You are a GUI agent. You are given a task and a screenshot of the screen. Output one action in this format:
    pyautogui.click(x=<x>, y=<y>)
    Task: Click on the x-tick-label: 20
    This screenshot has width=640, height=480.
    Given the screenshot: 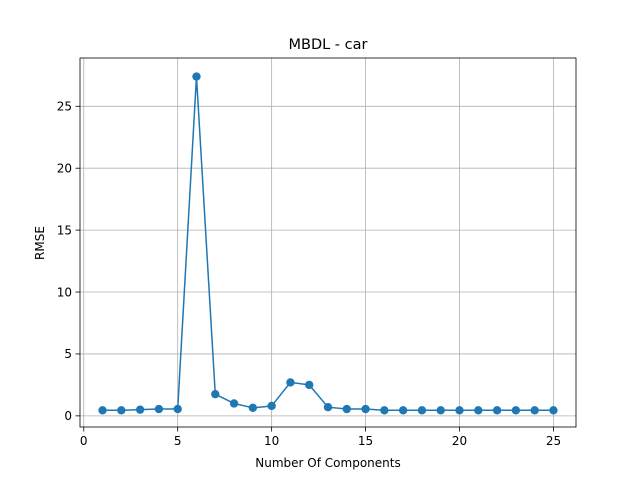 What is the action you would take?
    pyautogui.click(x=459, y=441)
    